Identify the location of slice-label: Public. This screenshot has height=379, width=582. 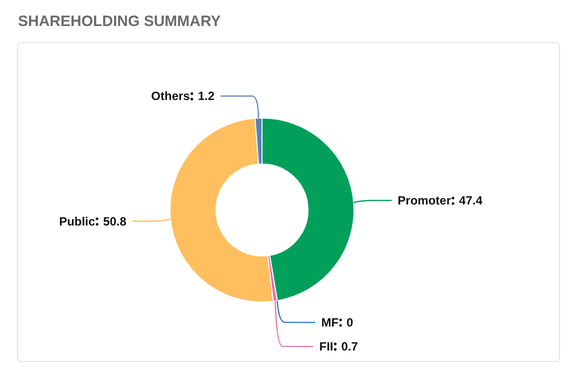
(77, 221).